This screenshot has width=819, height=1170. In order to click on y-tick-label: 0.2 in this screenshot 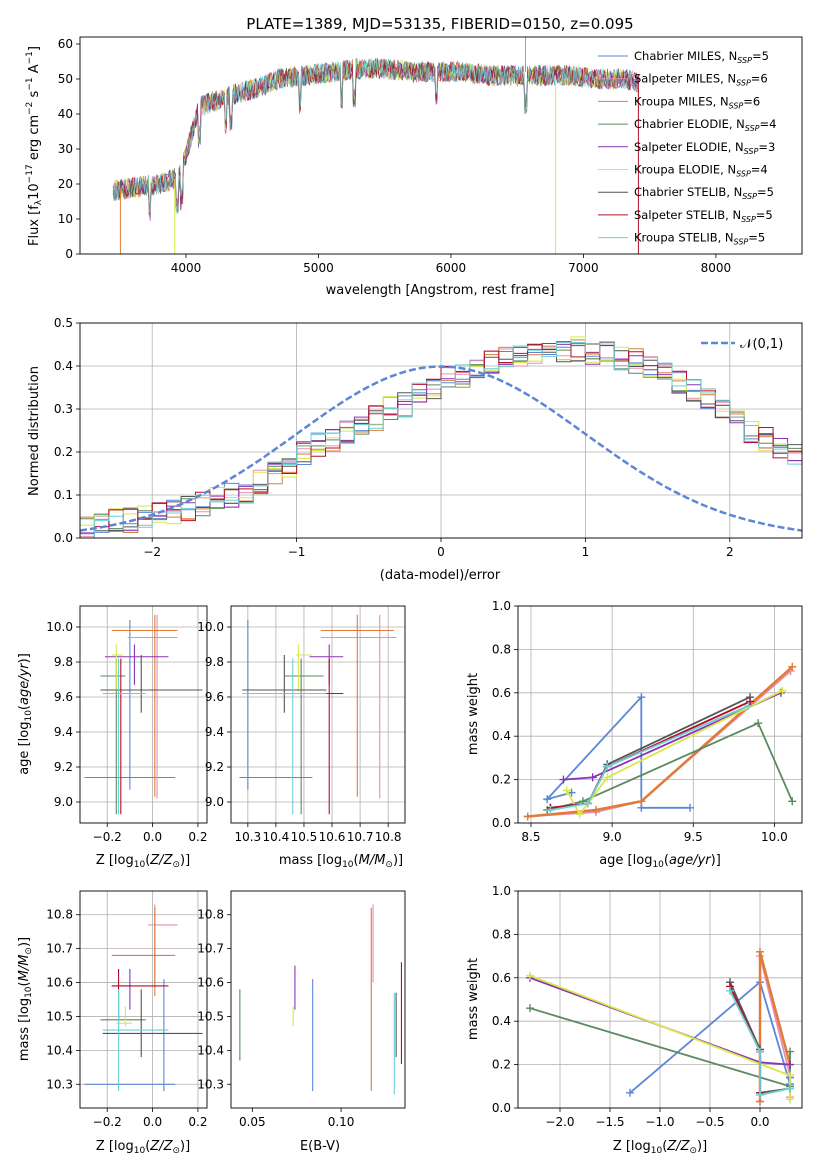, I will do `click(63, 452)`.